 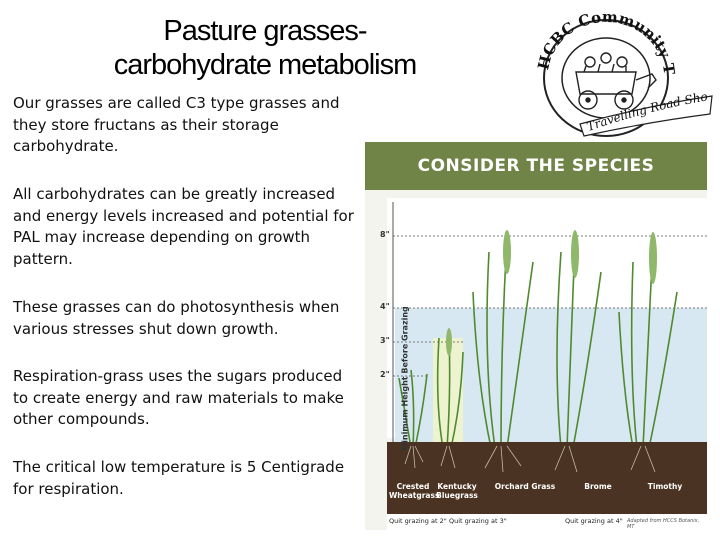 I want to click on species-crested-wheatgrass: Crested Wheatgrass, so click(x=414, y=491).